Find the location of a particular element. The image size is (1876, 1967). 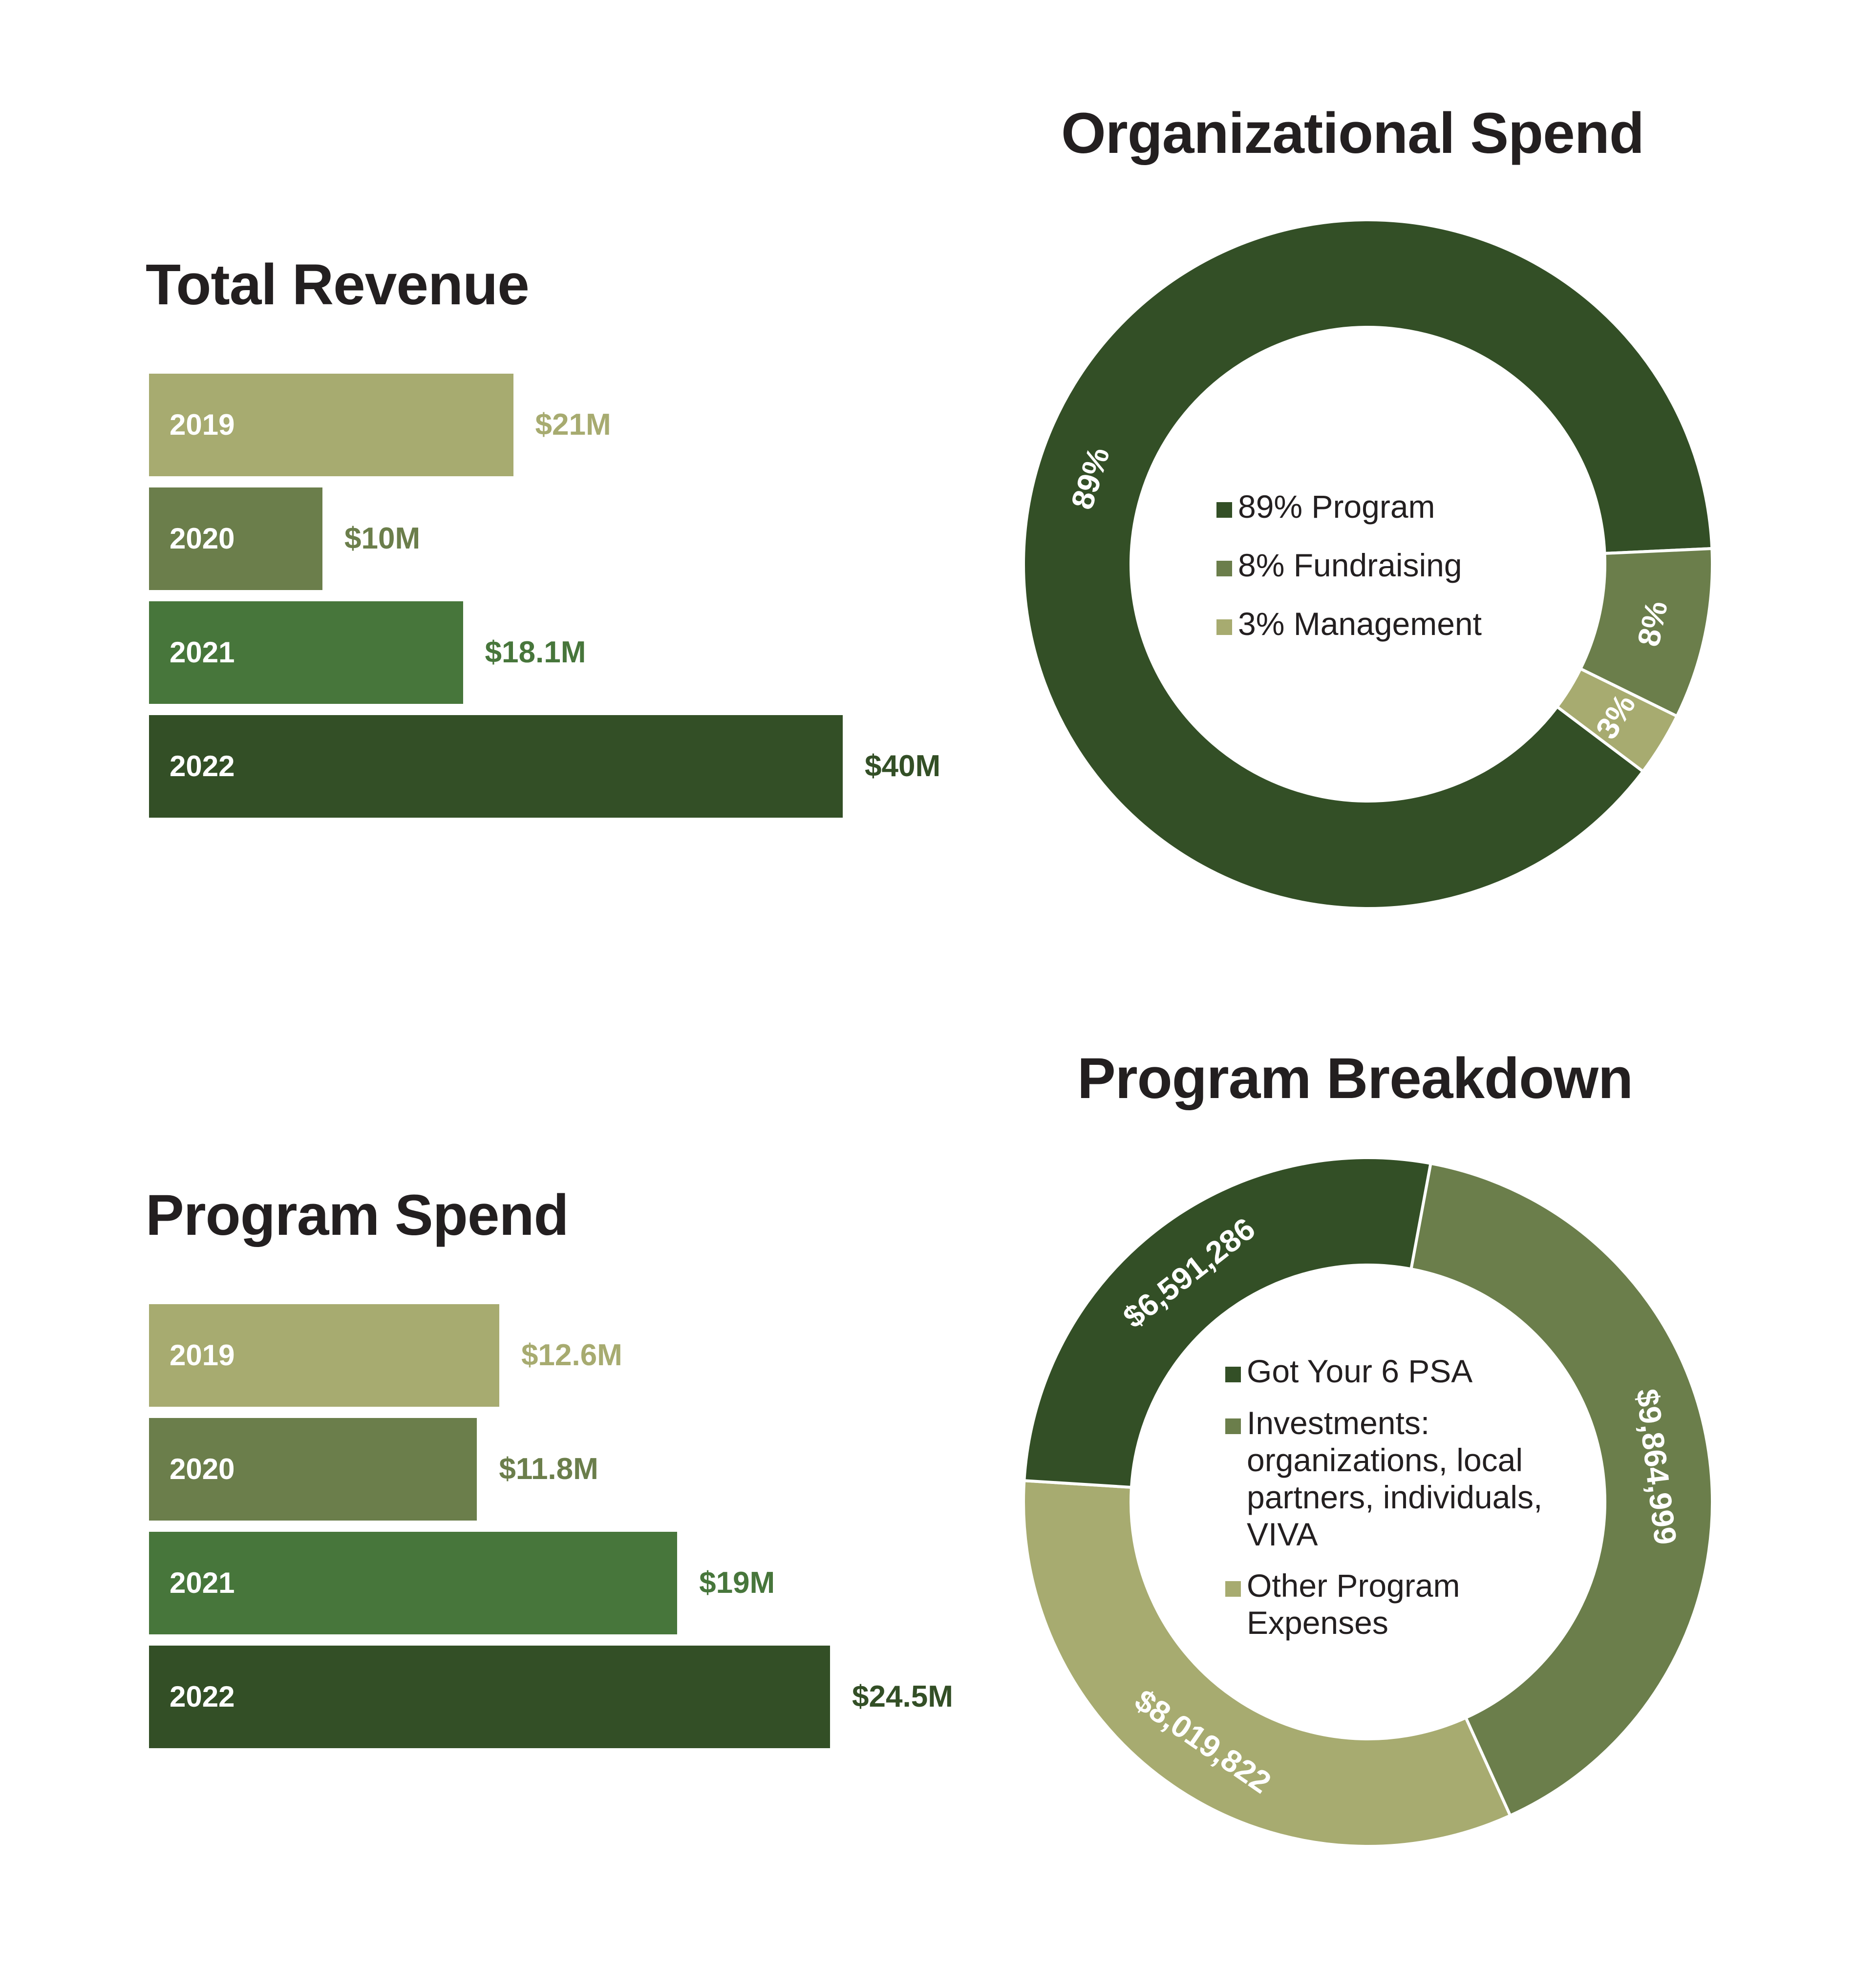

program-spend-value-label-2019: $12.6M is located at coordinates (571, 1355).